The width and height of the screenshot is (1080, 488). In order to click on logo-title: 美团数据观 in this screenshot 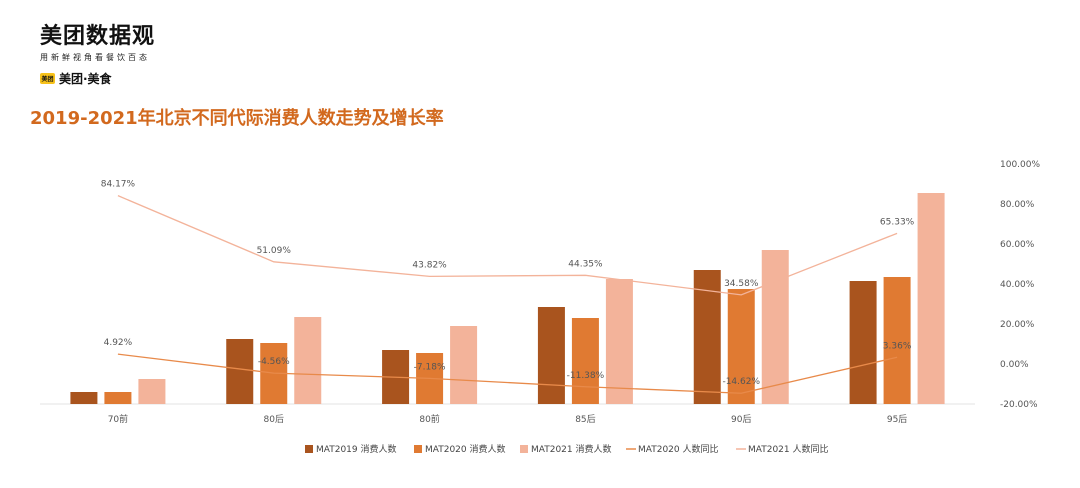, I will do `click(98, 36)`.